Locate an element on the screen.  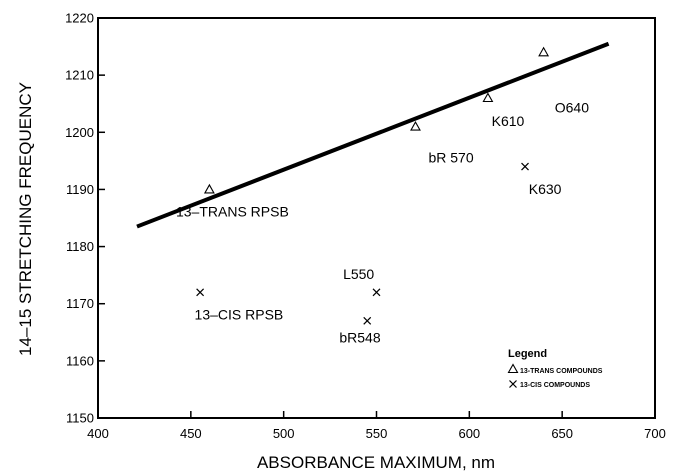
point-label: K610 is located at coordinates (508, 121).